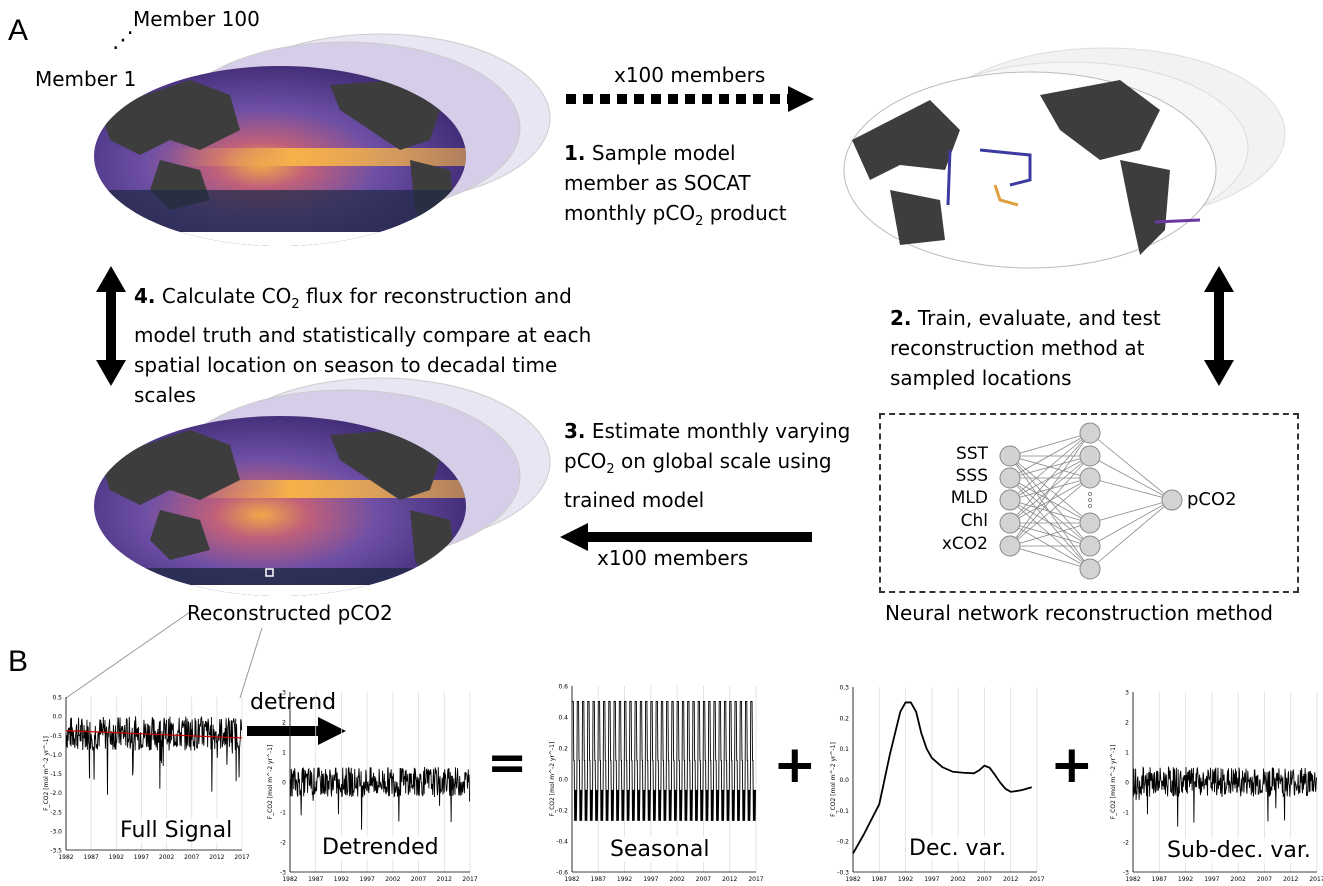 This screenshot has width=1323, height=886. Describe the element at coordinates (843, 873) in the screenshot. I see `y-tick-label: -0.3` at that location.